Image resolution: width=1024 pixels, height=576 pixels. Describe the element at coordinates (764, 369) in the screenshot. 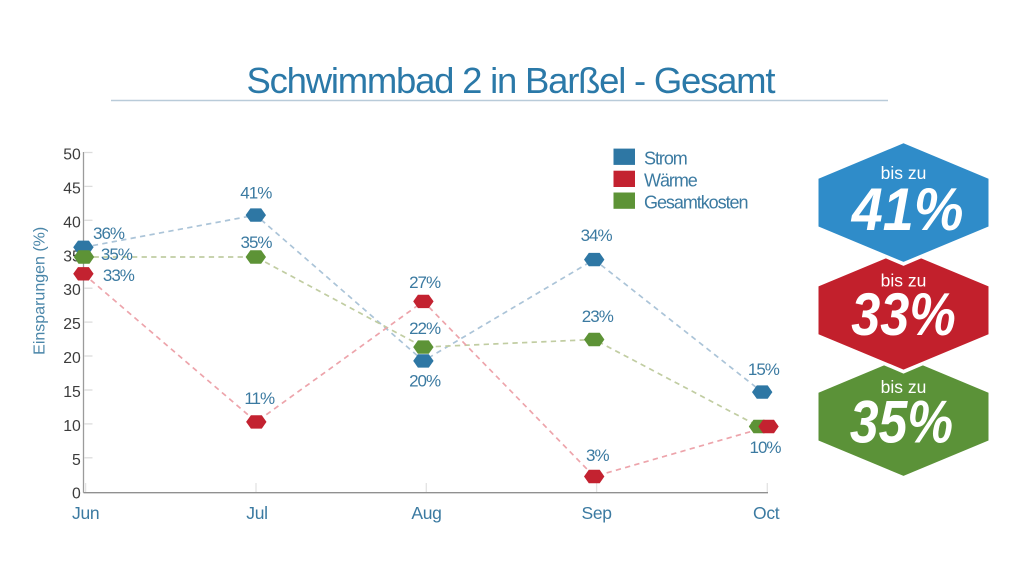

I see `svg-text: 15%` at that location.